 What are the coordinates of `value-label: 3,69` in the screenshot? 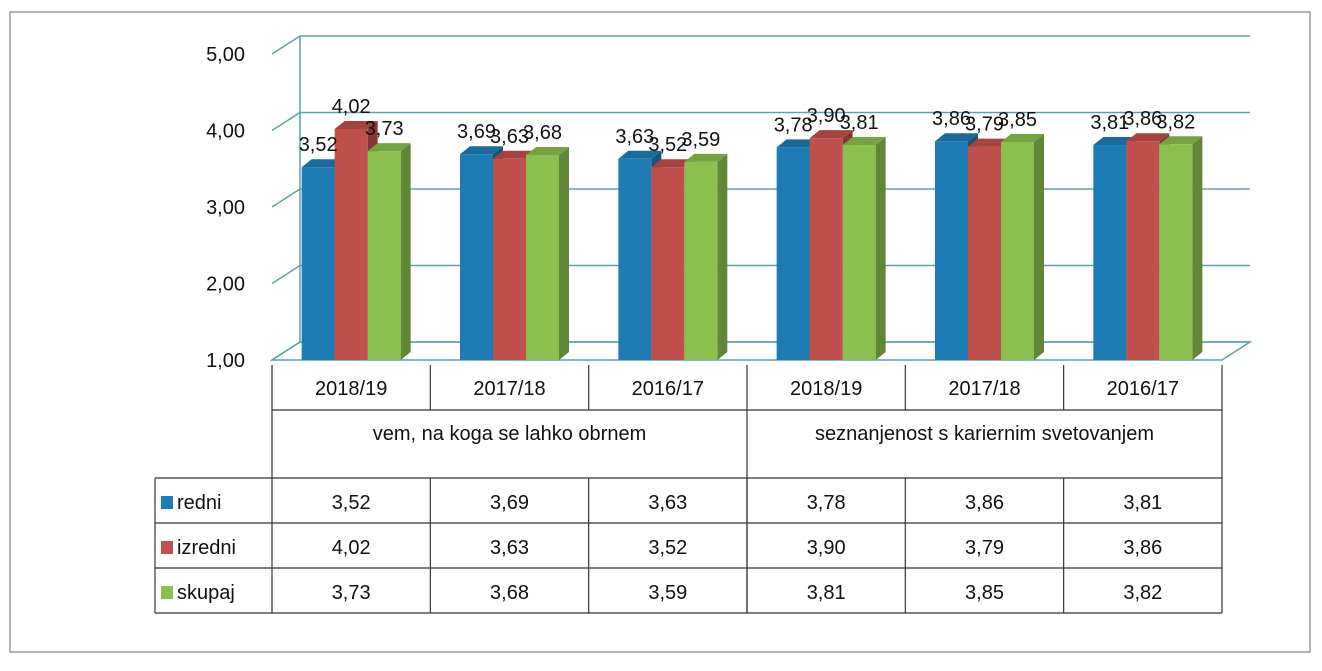 It's located at (476, 132).